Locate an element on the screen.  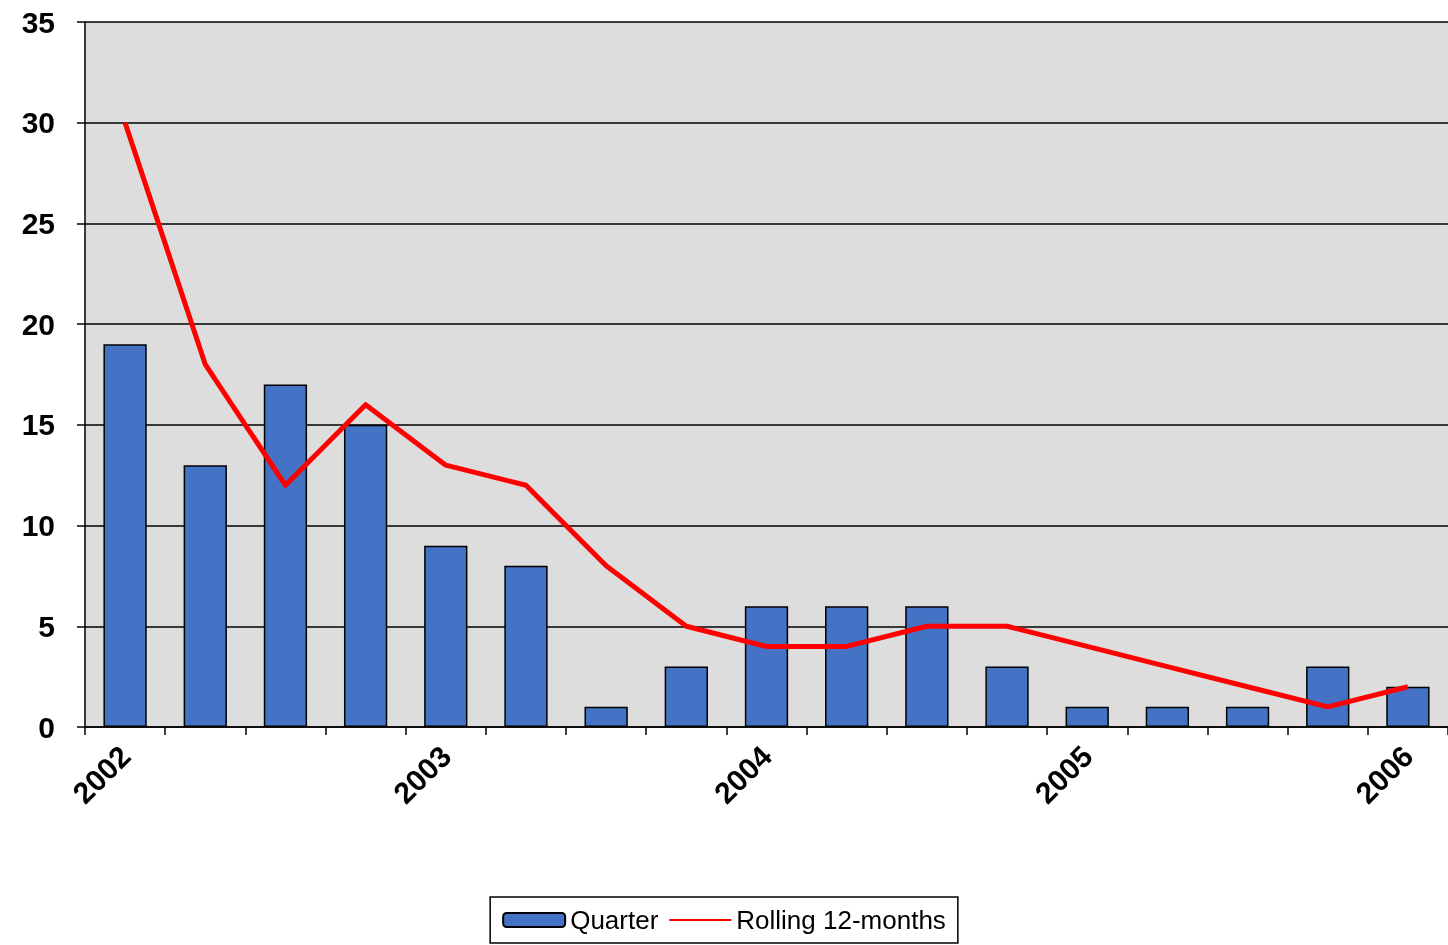
y-tick-label: 10 is located at coordinates (38, 526).